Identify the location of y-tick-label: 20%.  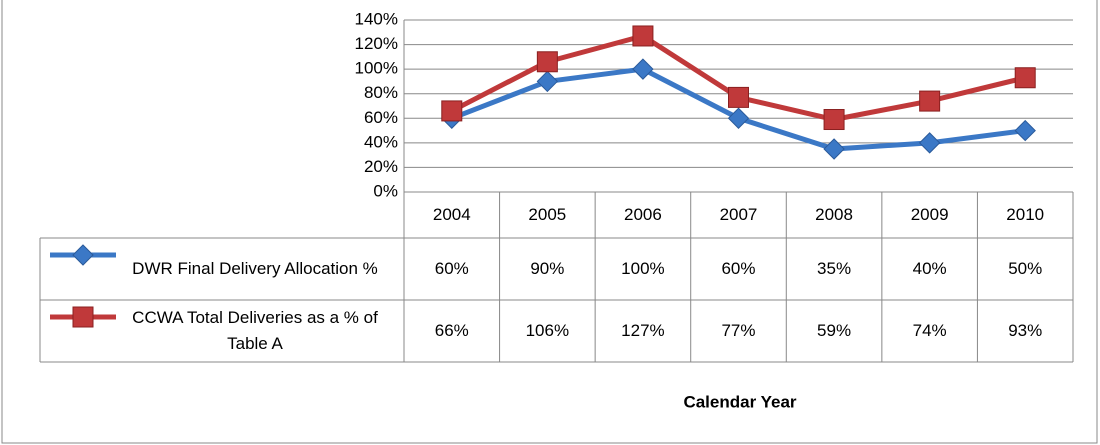
(381, 166).